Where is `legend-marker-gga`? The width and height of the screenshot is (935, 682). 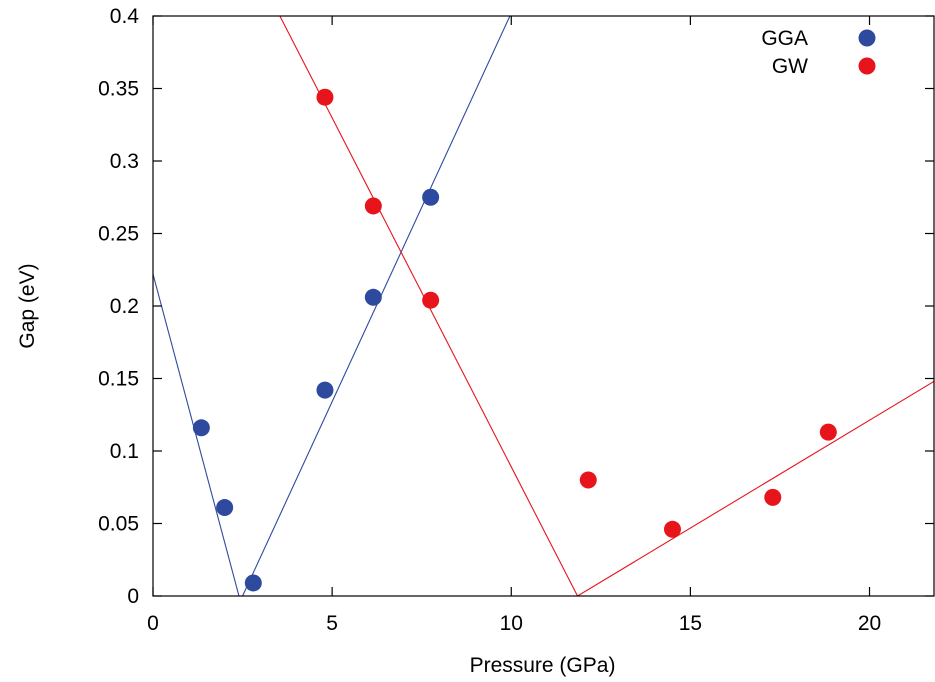 legend-marker-gga is located at coordinates (867, 38).